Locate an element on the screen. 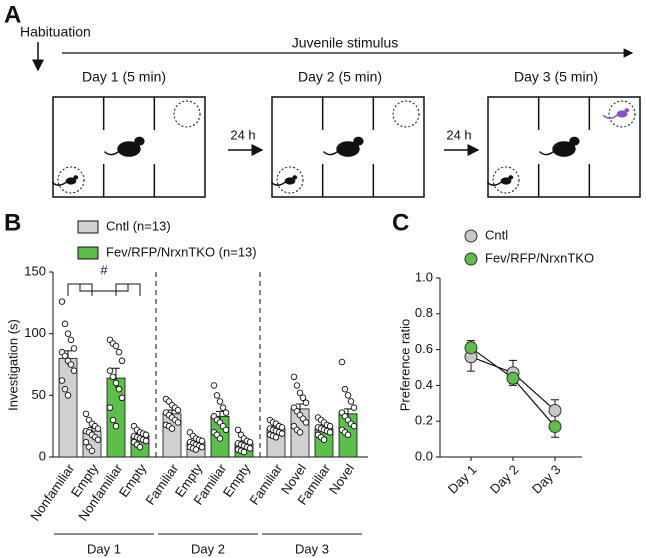 The width and height of the screenshot is (646, 558). y-tick-label: 0.6 is located at coordinates (424, 348).